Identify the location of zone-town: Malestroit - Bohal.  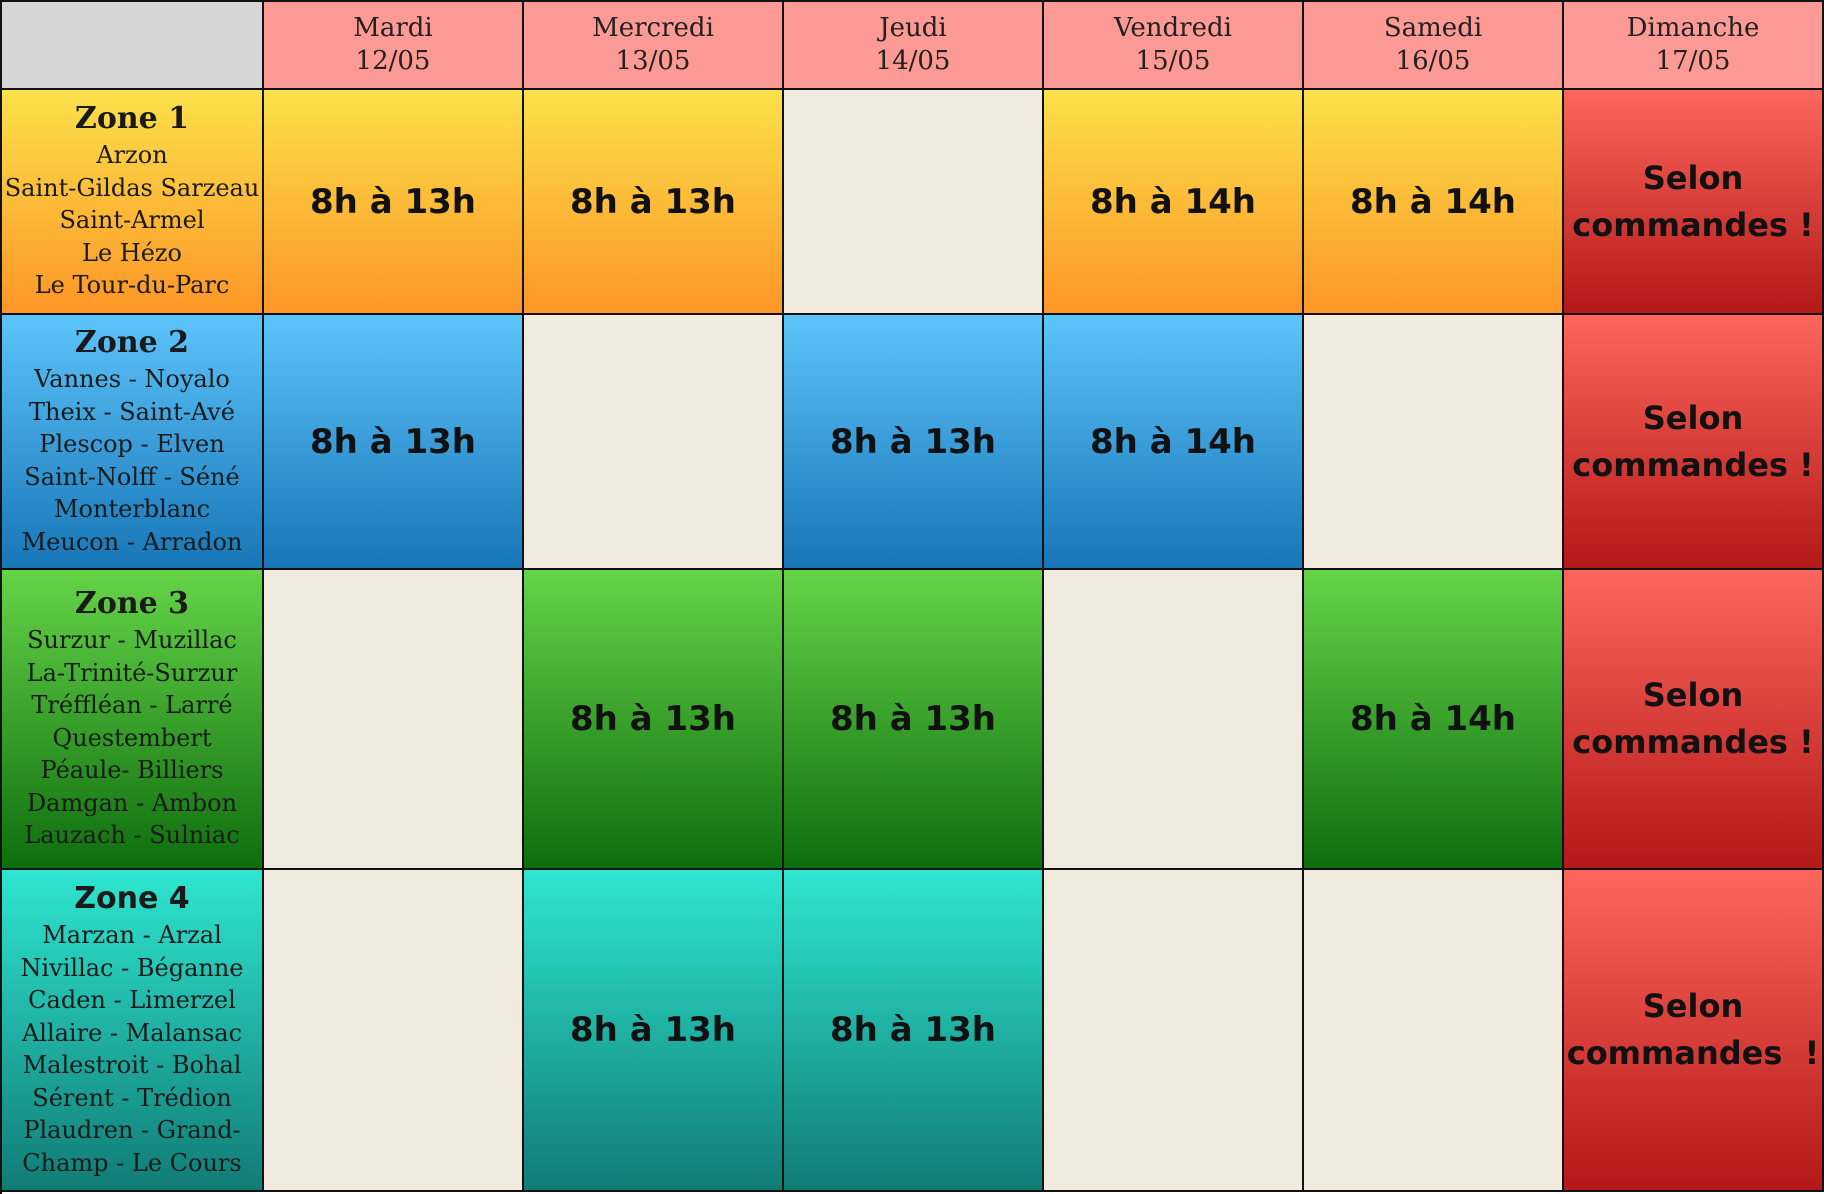
(132, 1065).